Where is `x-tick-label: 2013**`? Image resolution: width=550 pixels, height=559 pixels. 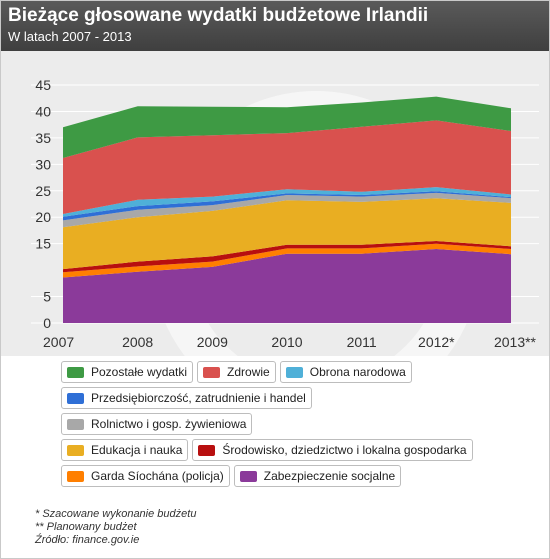 x-tick-label: 2013** is located at coordinates (515, 342).